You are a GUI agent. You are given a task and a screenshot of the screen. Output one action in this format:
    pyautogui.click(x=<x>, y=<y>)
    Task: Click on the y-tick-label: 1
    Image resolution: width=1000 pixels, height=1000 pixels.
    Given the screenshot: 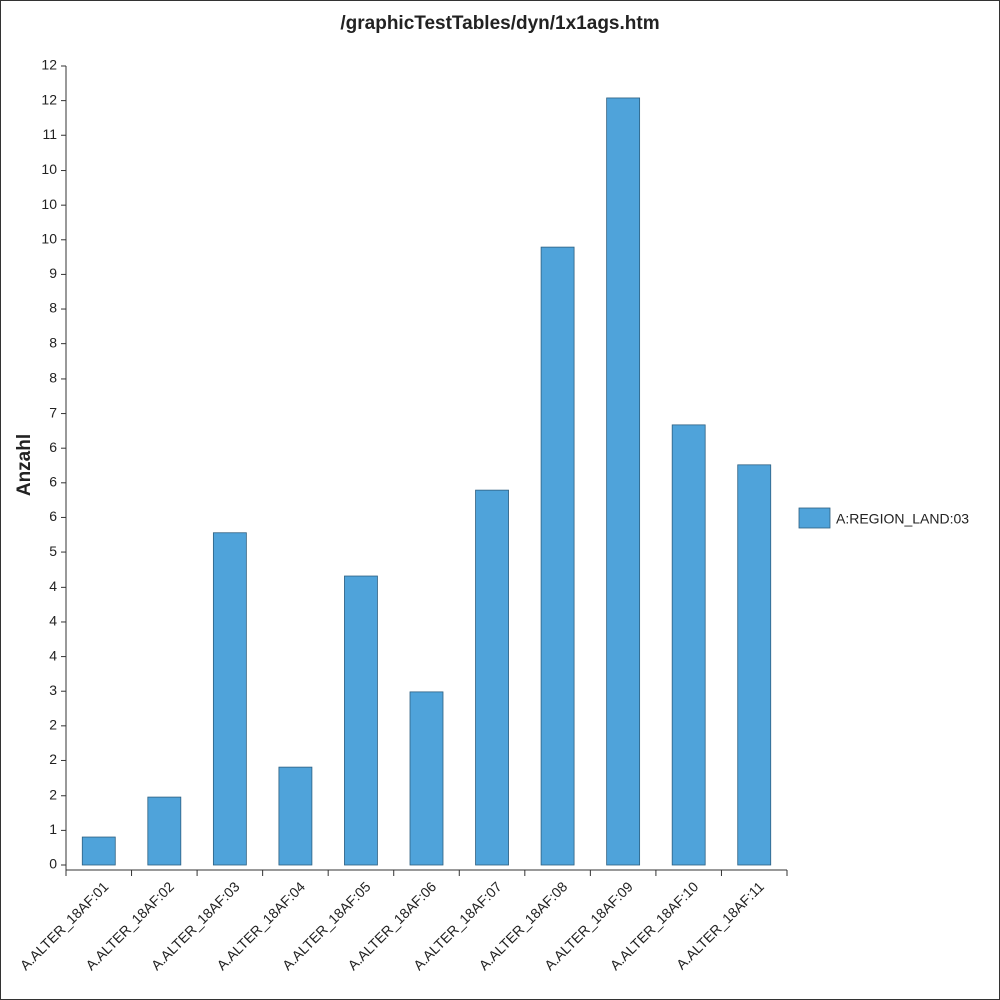 What is the action you would take?
    pyautogui.click(x=53, y=829)
    